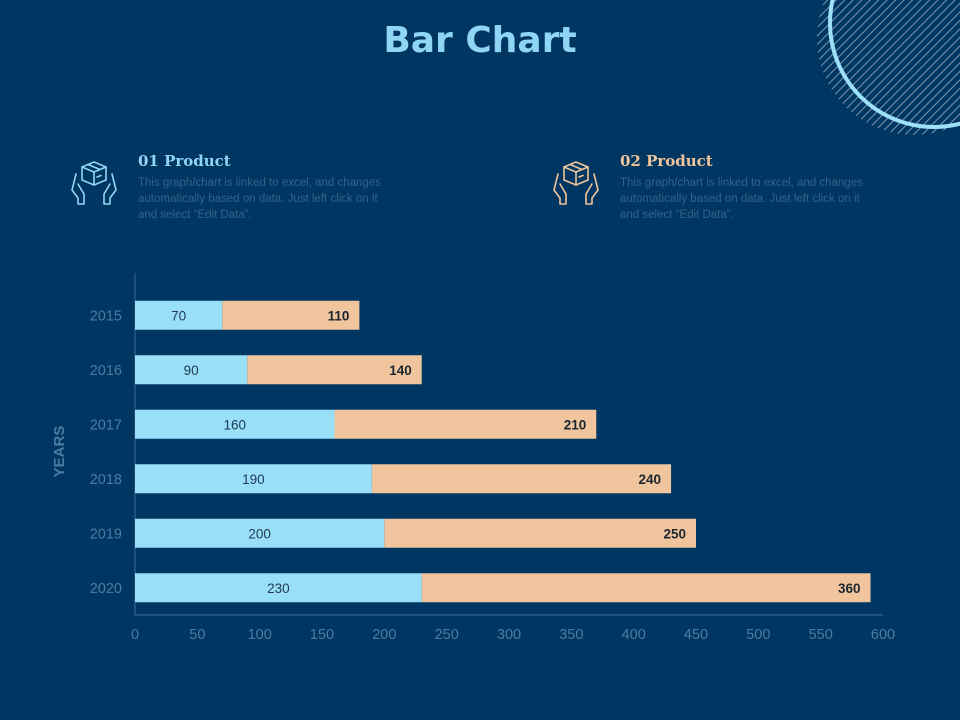 This screenshot has height=720, width=960. I want to click on data-label-series-2: 110, so click(339, 315).